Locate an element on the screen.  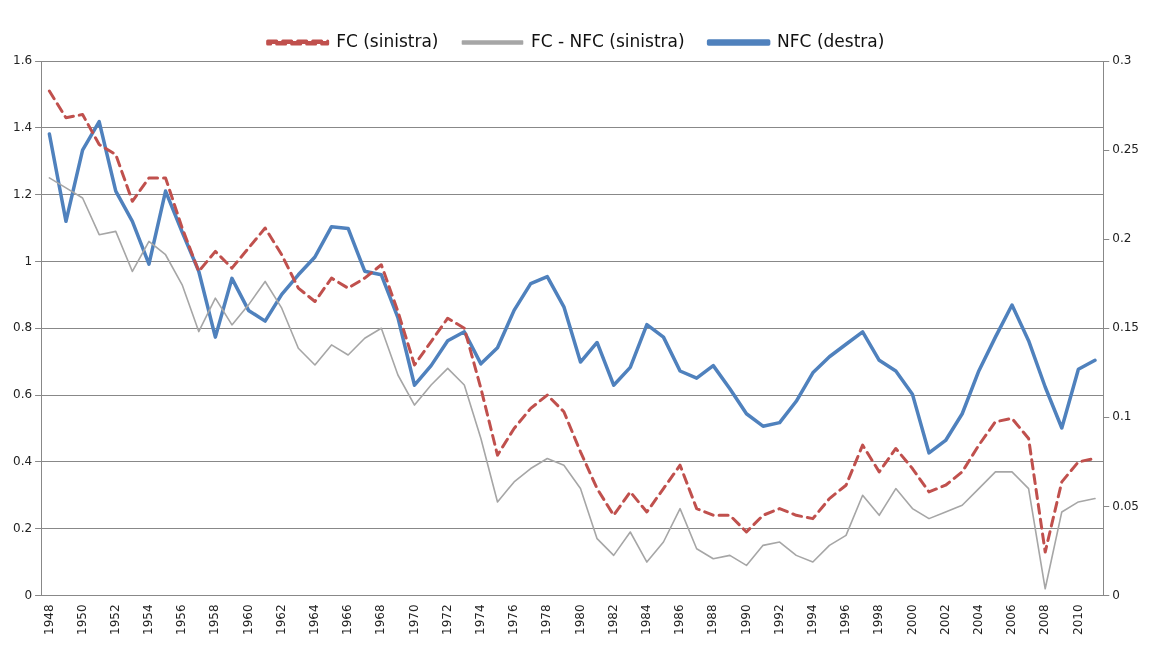
x-tick-label: 1984 is located at coordinates (645, 620).